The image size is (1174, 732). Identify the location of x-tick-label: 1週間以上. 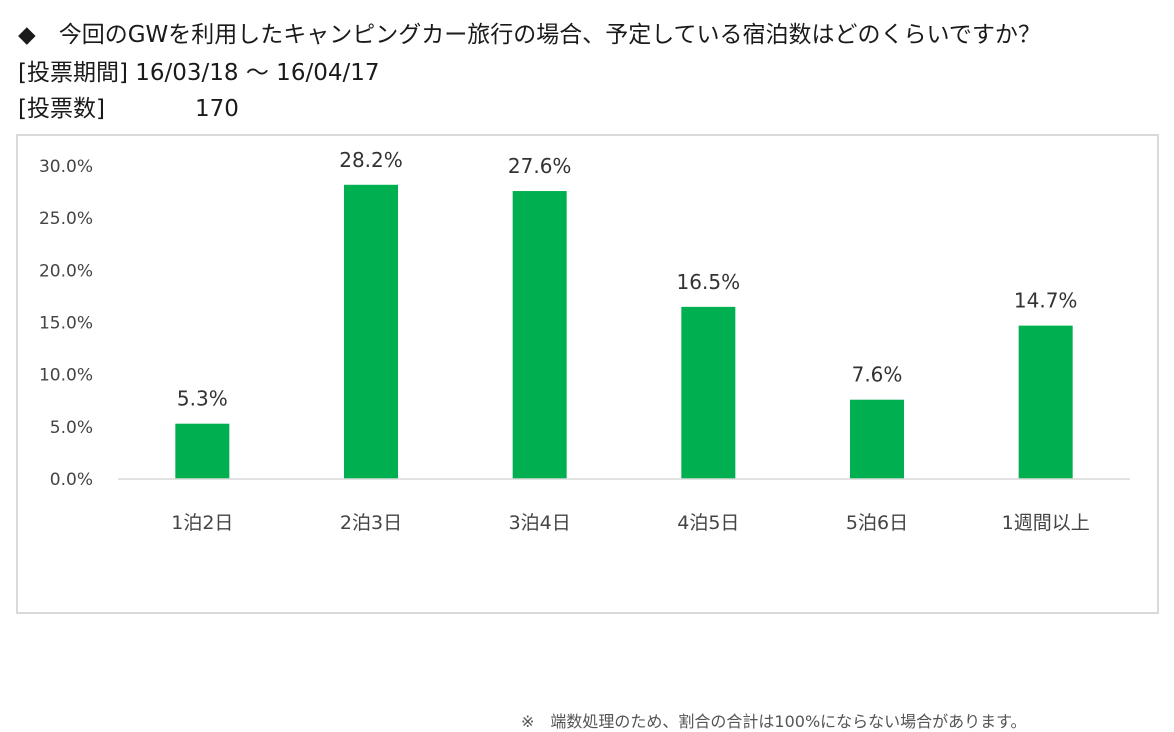
(1046, 523).